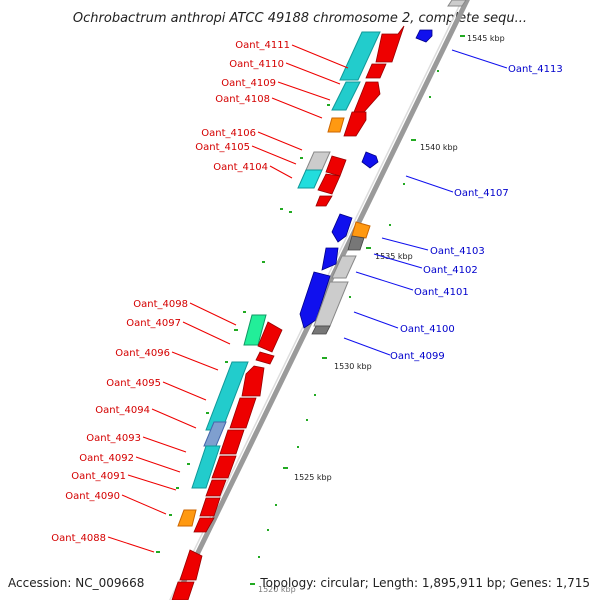 The image size is (600, 600). Describe the element at coordinates (481, 193) in the screenshot. I see `gene-label-oant-4107: Oant_4107` at that location.